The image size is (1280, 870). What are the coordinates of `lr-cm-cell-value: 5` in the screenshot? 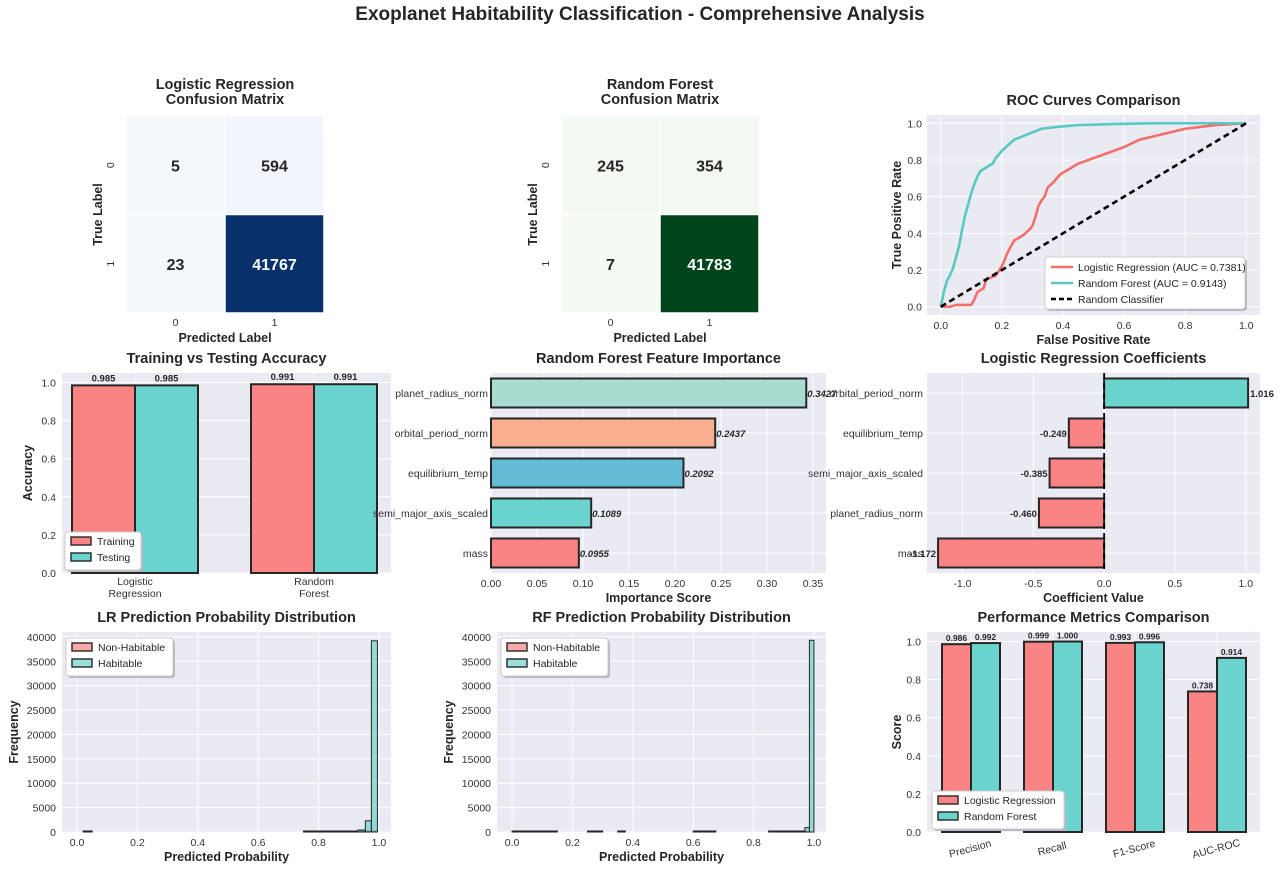 It's located at (175, 166).